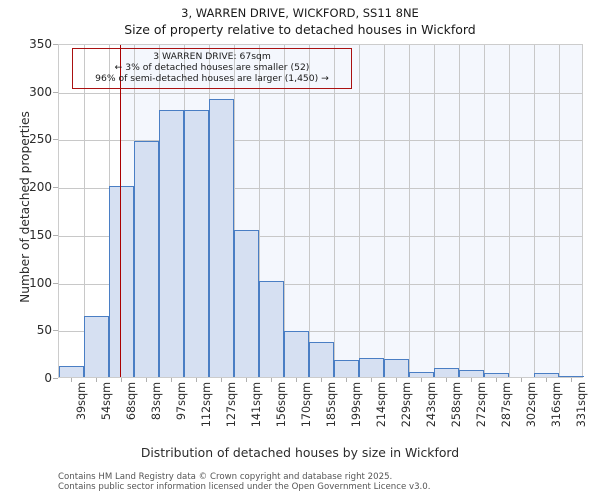 The height and width of the screenshot is (500, 600). I want to click on x-axis-tick-label: 258sqm, so click(456, 405).